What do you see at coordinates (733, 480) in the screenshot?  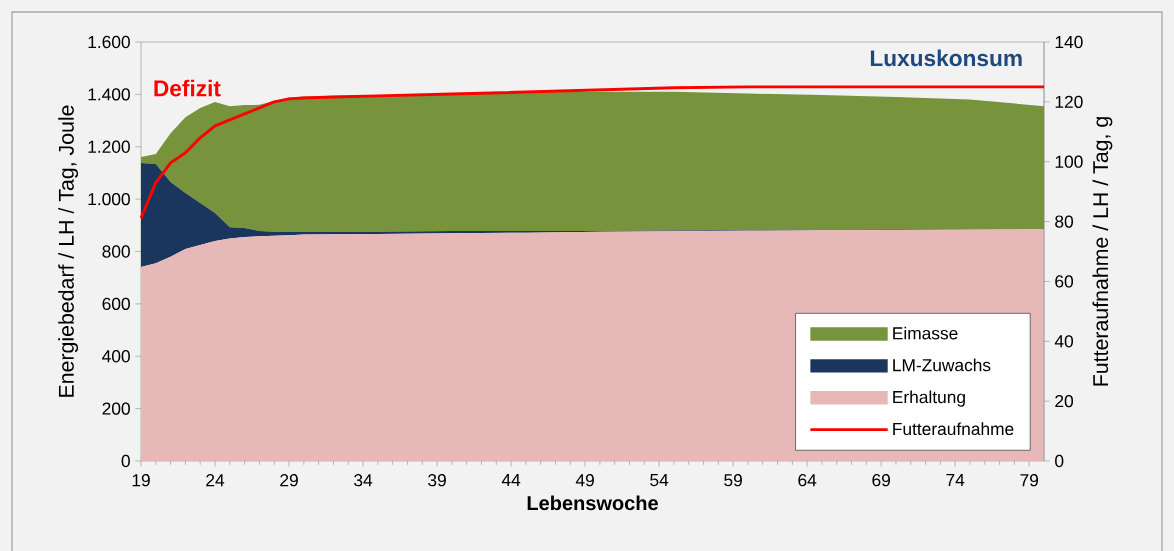 I see `x-tick-label: 59` at bounding box center [733, 480].